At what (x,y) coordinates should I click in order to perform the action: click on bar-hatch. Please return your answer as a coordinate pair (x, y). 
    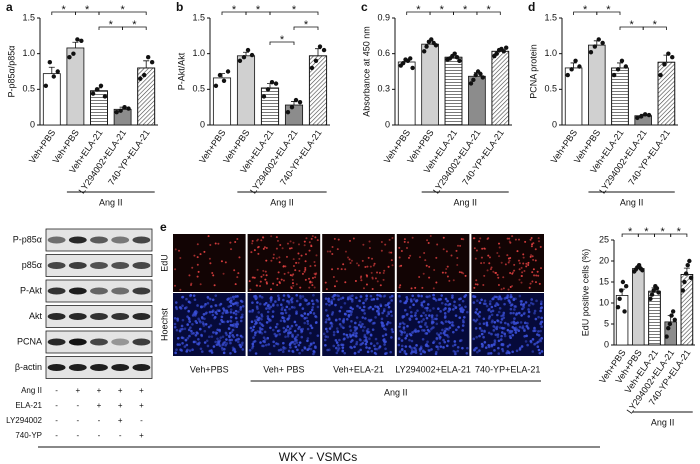
    Looking at the image, I should click on (687, 310).